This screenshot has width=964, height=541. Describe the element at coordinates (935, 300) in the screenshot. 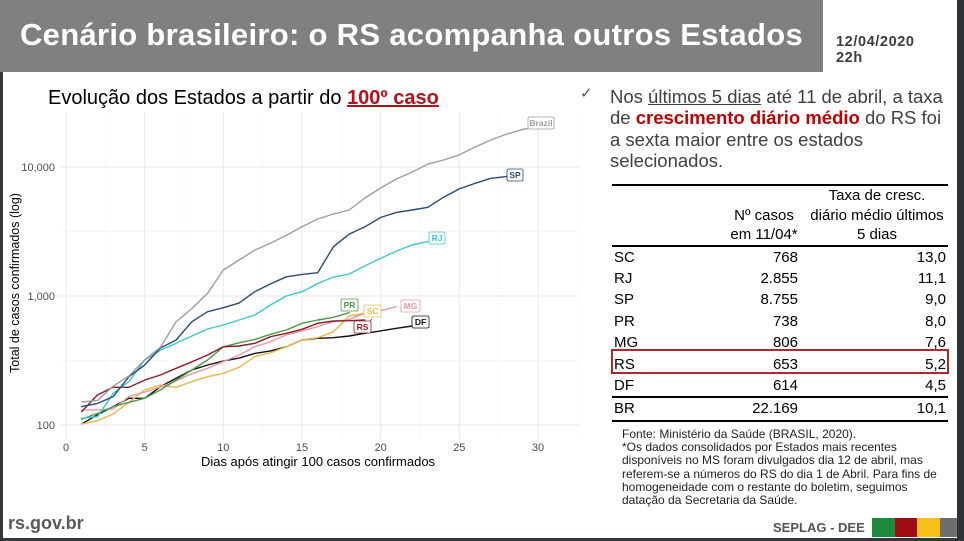

I see `cell-rate: 9,0` at that location.